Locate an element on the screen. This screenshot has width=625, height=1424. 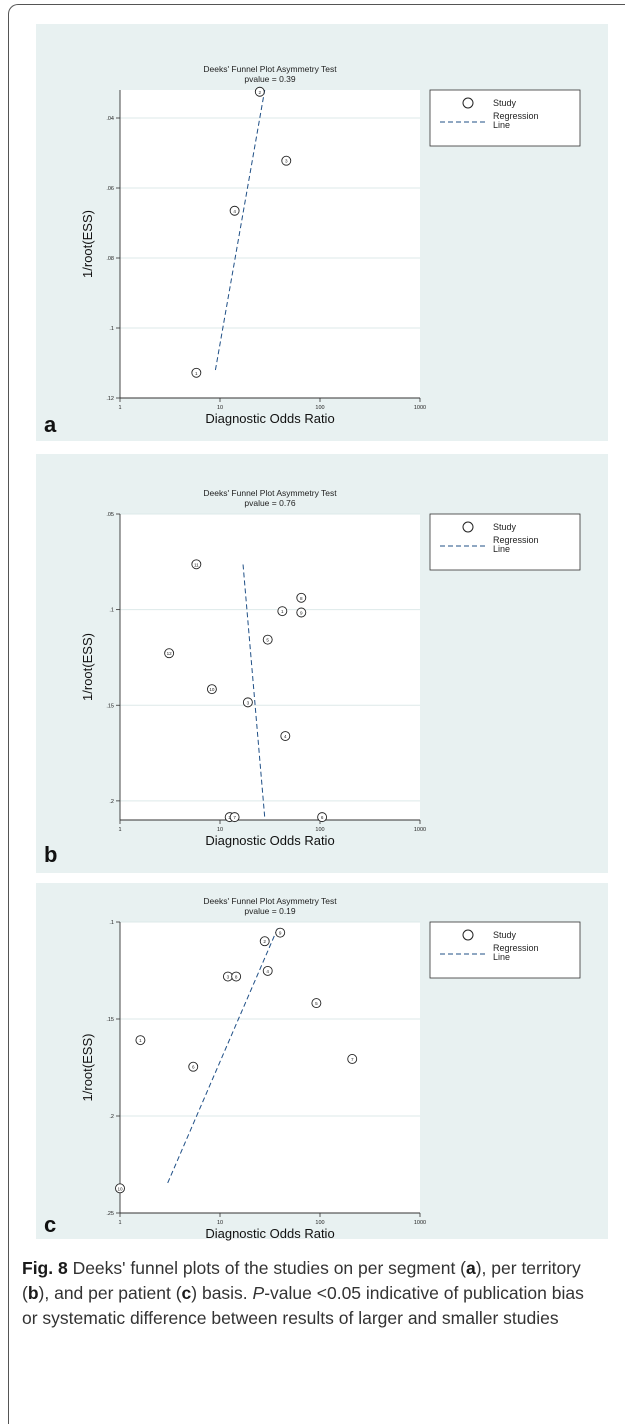
caption-fig-label: Fig. 8 is located at coordinates (45, 1268).